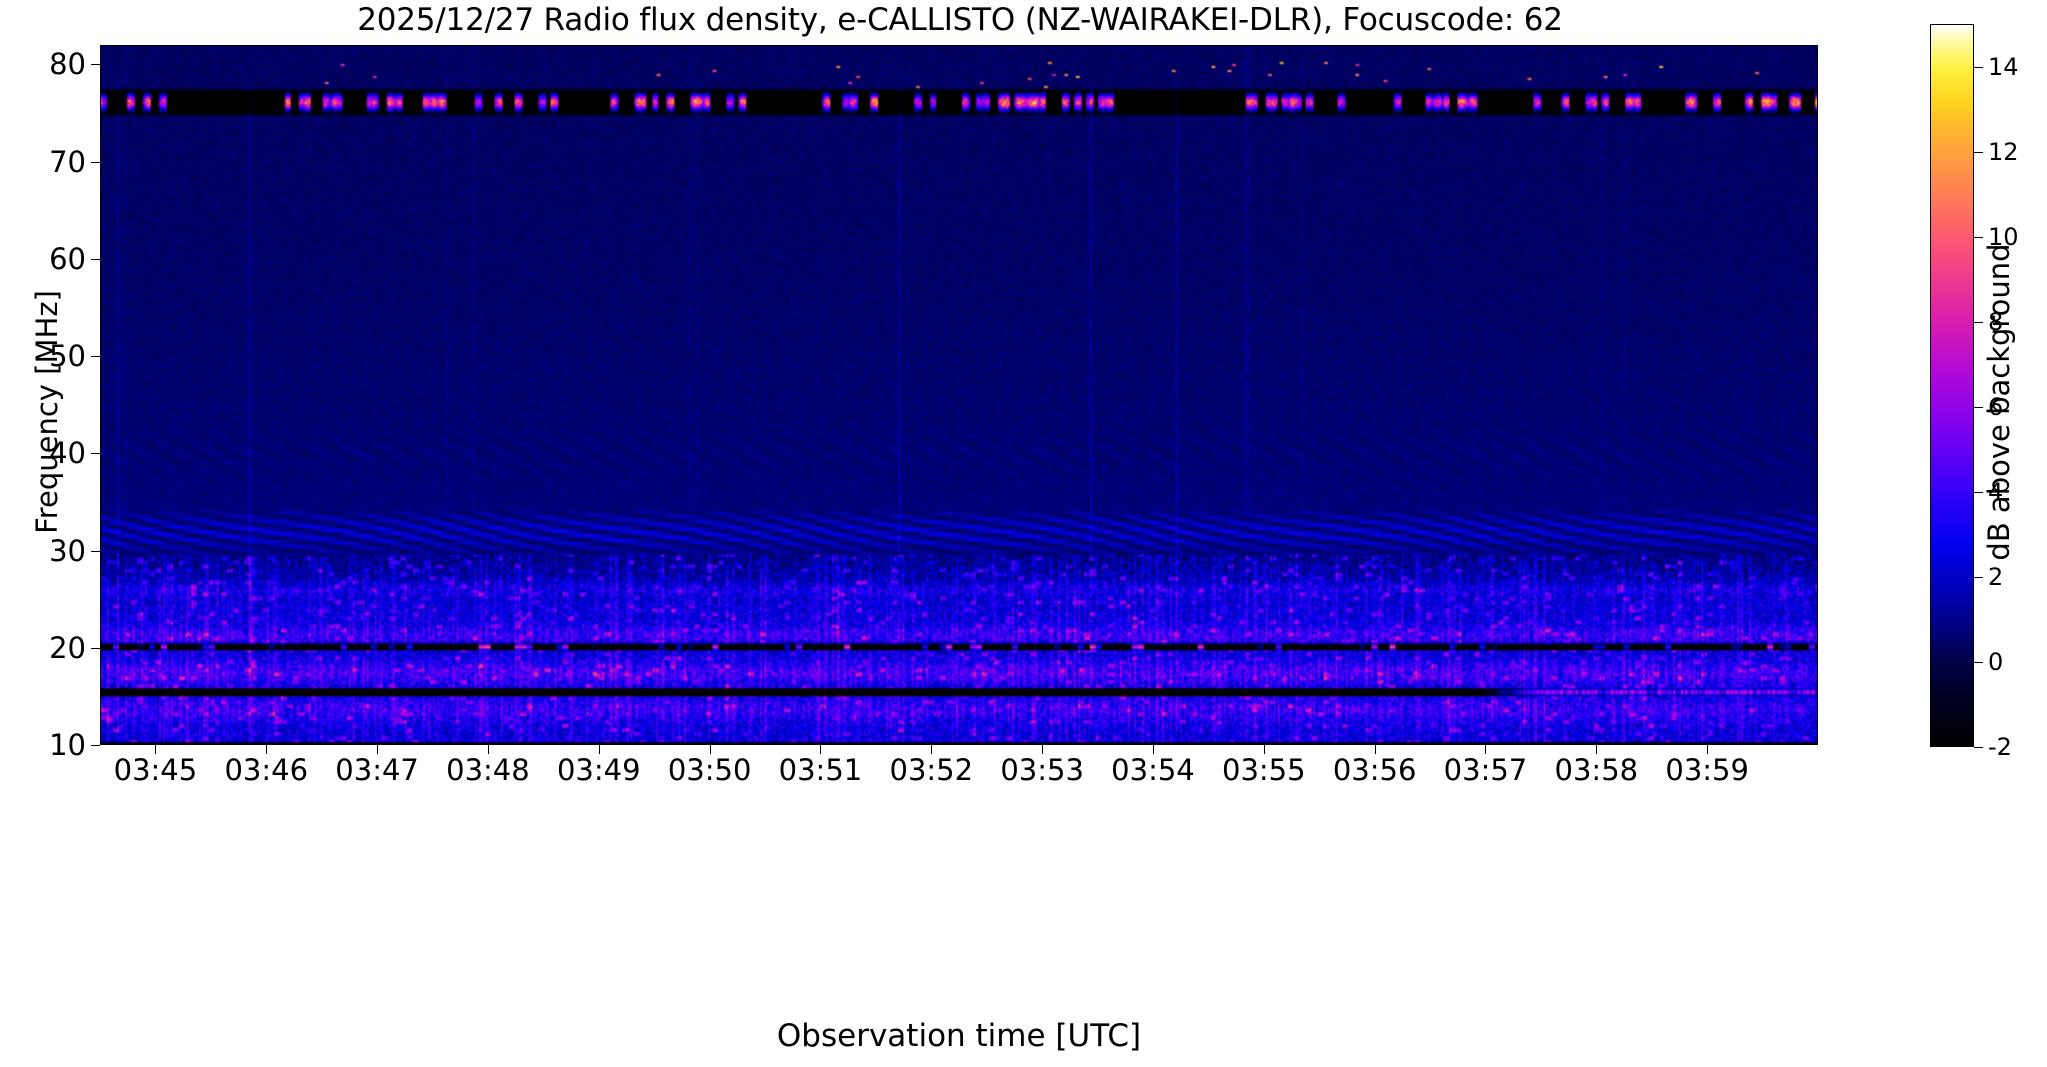 This screenshot has width=2047, height=1067. I want to click on colorbar-tick-label: 12, so click(2003, 151).